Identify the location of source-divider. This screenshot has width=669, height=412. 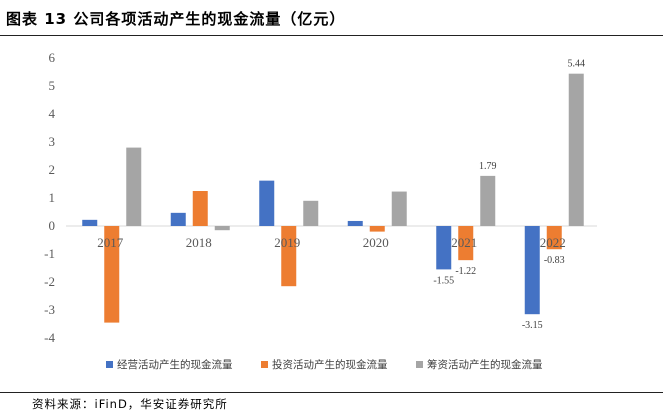
(331, 392).